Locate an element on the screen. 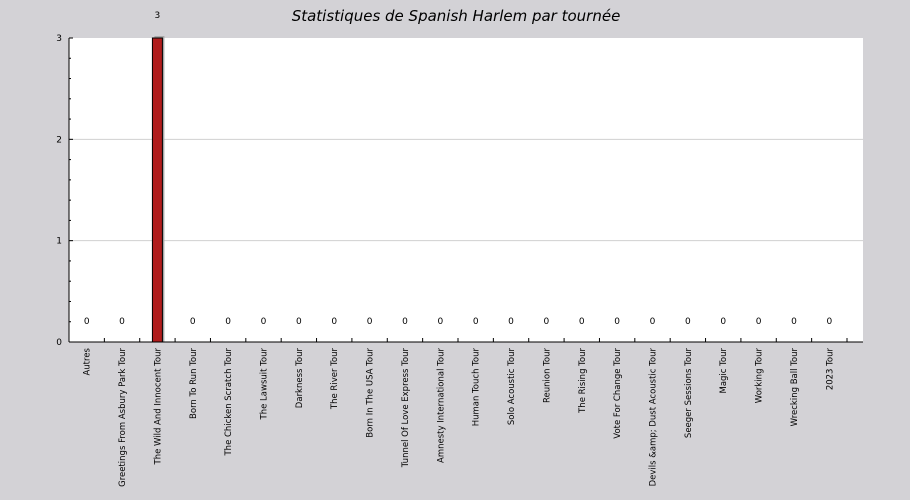  x-category-label: Vote For Change Tour is located at coordinates (618, 393).